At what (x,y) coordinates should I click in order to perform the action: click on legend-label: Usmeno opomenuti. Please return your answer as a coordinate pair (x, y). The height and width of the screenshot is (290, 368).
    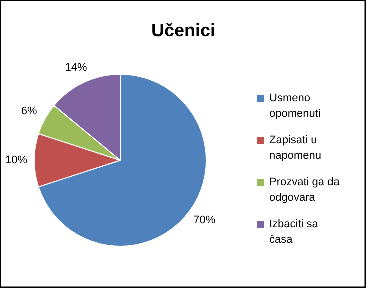
    Looking at the image, I should click on (295, 106).